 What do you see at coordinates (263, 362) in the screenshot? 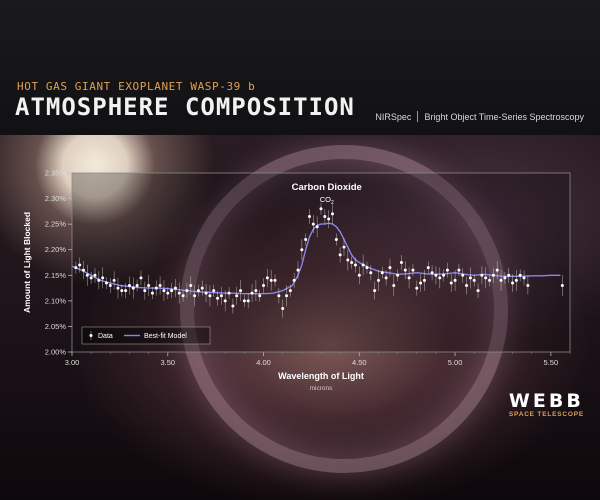
I see `x-tick-label: 4.00` at bounding box center [263, 362].